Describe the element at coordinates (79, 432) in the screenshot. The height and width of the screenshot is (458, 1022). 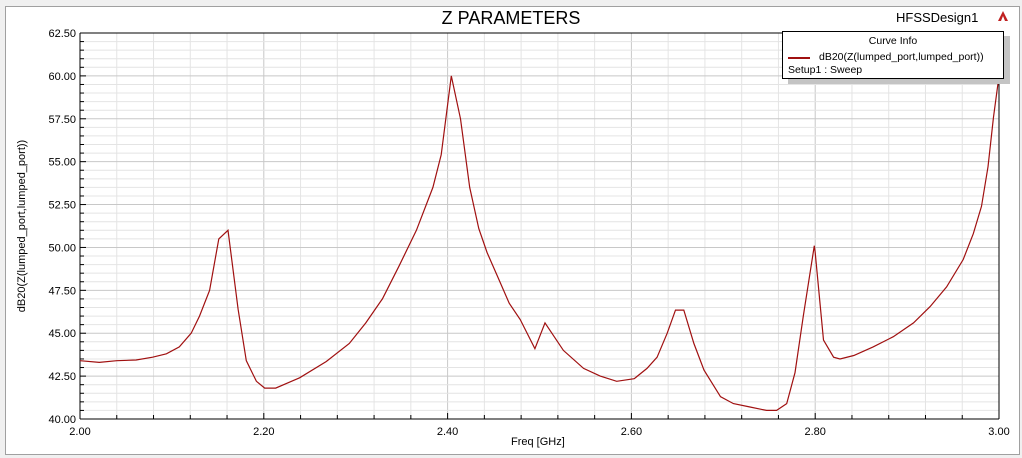
I see `x-tick-label: 2.00` at that location.